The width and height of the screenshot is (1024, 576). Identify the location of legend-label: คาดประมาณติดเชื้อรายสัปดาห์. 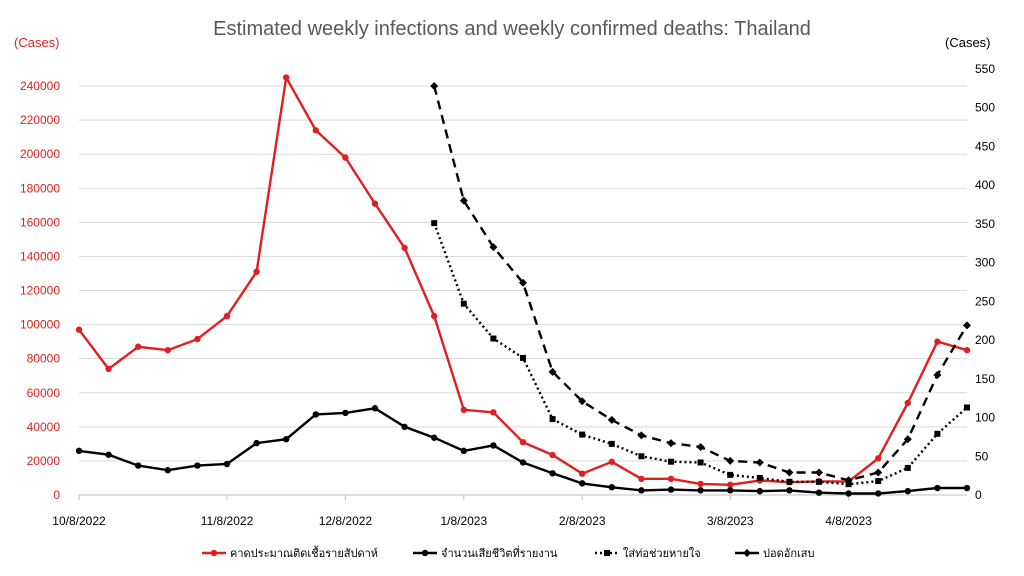
(304, 552).